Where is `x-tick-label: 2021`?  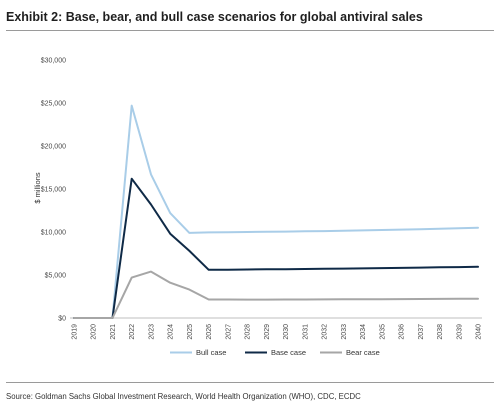
x-tick-label: 2021 is located at coordinates (113, 332).